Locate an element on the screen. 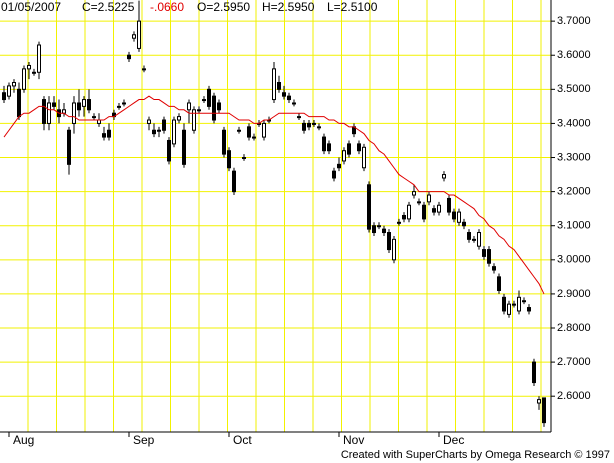  header-low: L=2.5100 is located at coordinates (352, 7).